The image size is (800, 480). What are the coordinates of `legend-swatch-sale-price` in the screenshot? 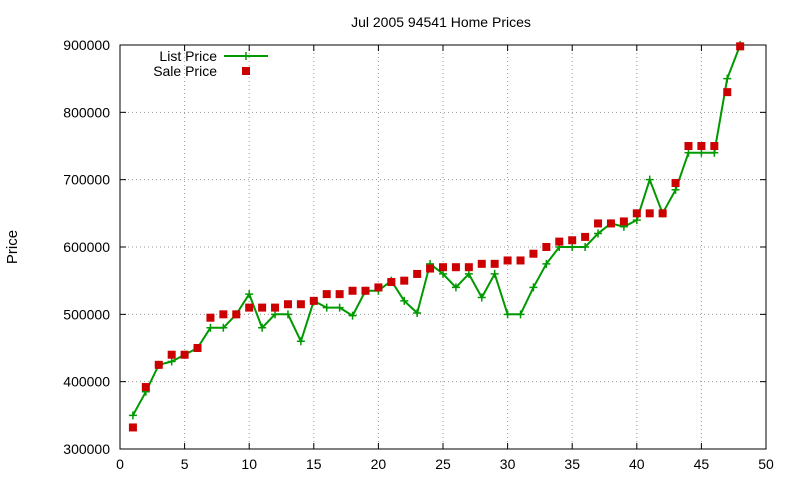 It's located at (246, 71).